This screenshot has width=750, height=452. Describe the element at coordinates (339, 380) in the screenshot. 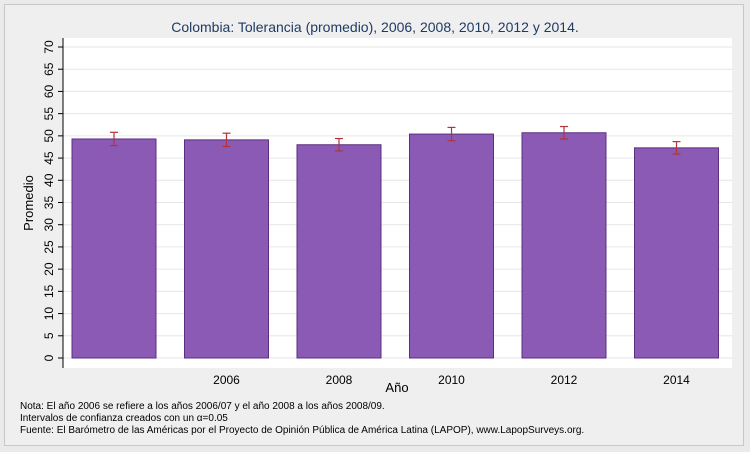

I see `x-tick-label: 2008` at that location.